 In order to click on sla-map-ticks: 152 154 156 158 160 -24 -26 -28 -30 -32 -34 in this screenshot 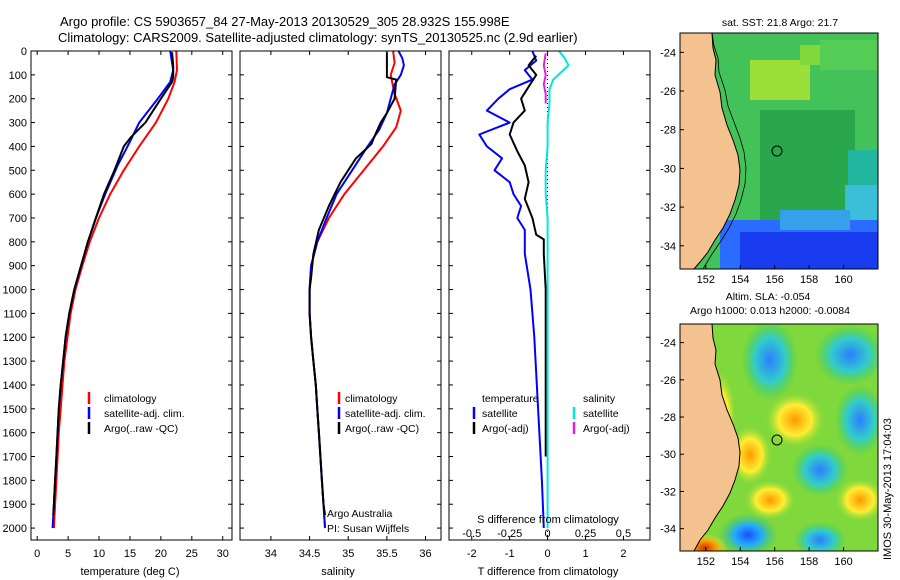, I will do `click(756, 453)`.